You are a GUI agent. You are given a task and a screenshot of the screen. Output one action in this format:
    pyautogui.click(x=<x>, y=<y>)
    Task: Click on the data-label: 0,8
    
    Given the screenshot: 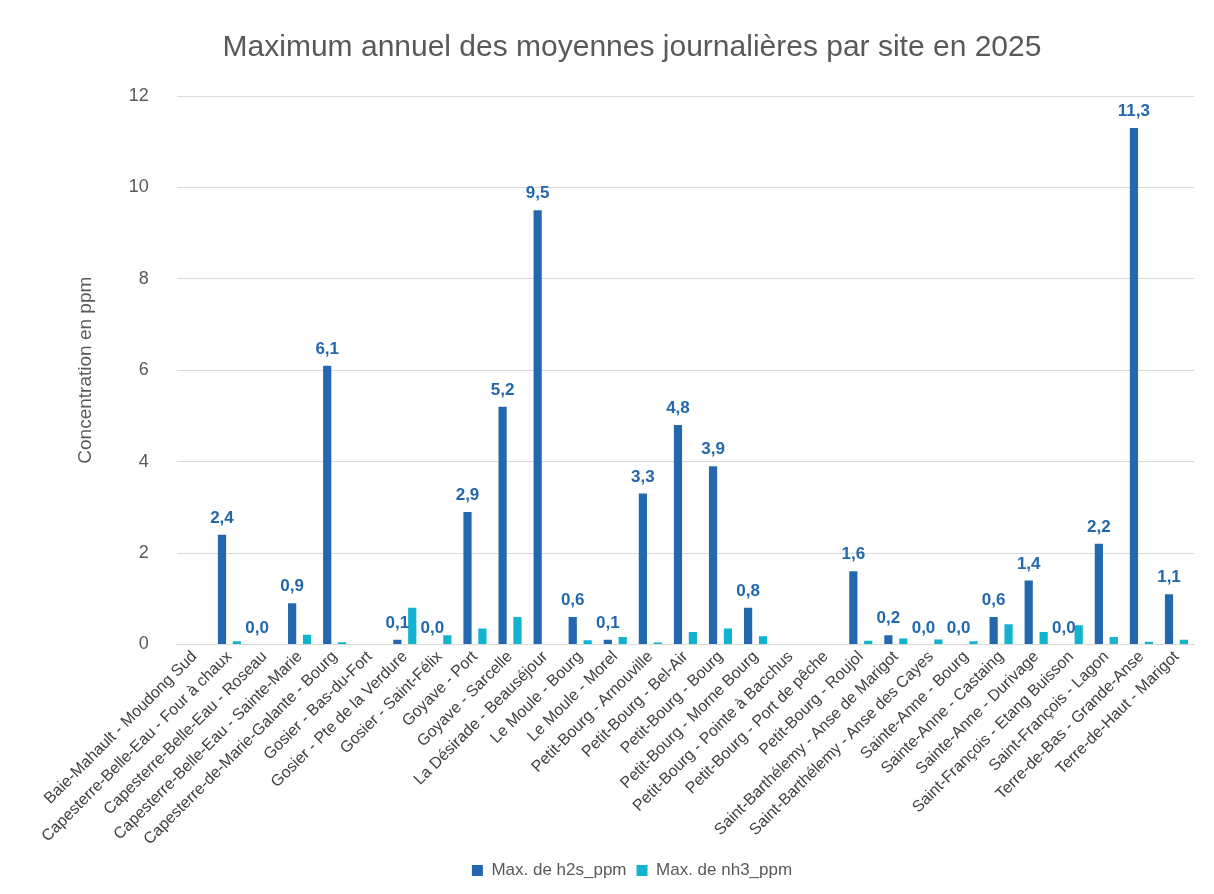 What is the action you would take?
    pyautogui.click(x=748, y=591)
    